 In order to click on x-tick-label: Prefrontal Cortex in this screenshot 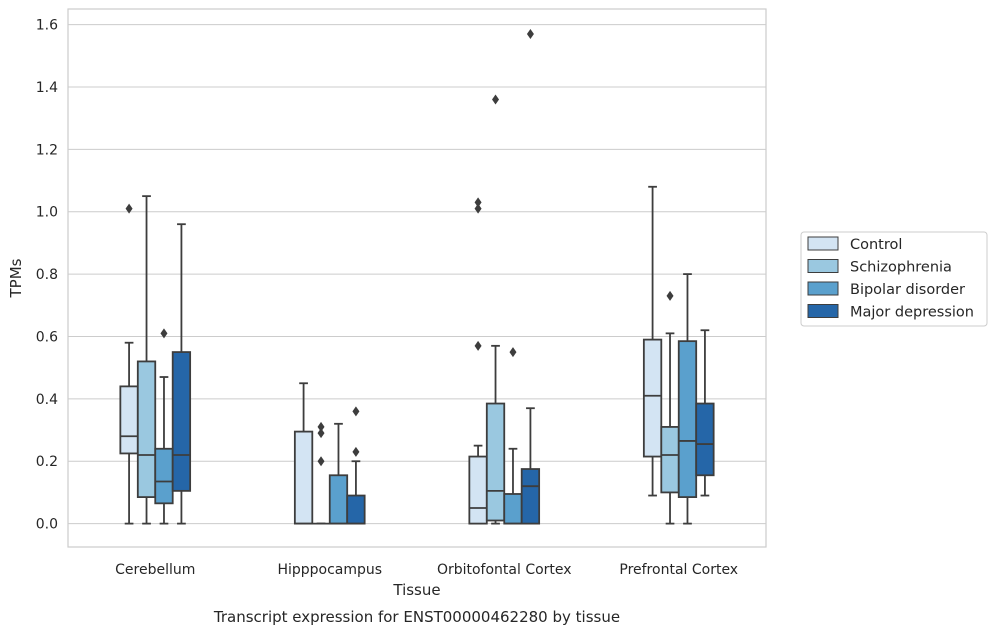, I will do `click(678, 570)`.